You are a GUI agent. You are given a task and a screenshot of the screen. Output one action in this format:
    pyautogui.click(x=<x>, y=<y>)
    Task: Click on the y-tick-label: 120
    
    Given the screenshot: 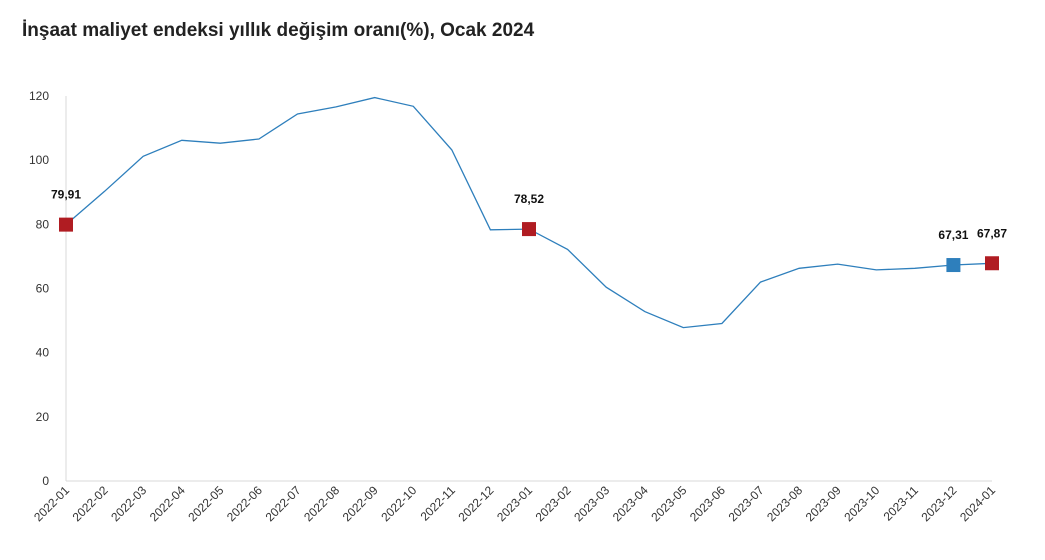 What is the action you would take?
    pyautogui.click(x=39, y=96)
    